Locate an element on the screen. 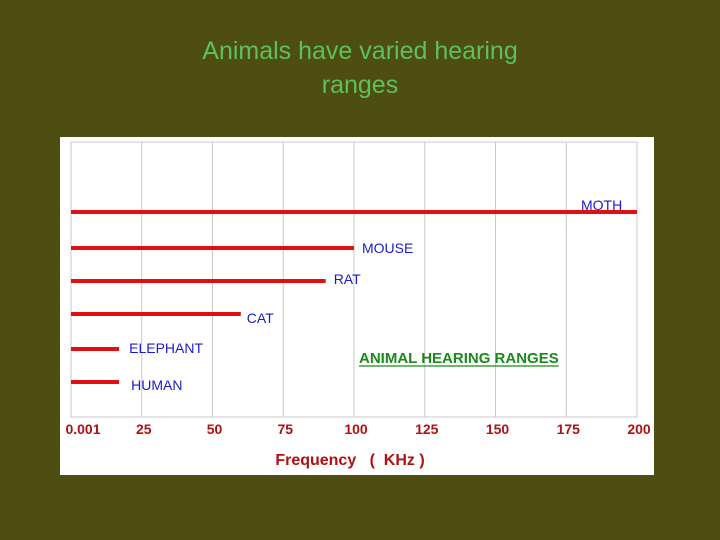 This screenshot has width=720, height=540. bar-label-moth: MOTH is located at coordinates (601, 205).